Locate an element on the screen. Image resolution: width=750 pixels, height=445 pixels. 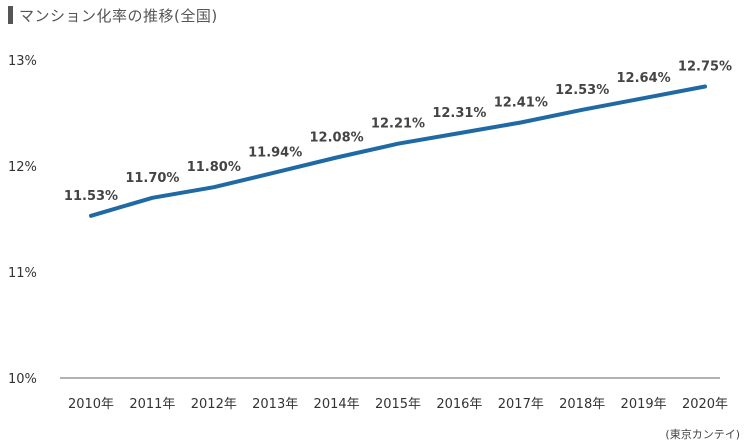
title-accent-bar is located at coordinates (10, 15).